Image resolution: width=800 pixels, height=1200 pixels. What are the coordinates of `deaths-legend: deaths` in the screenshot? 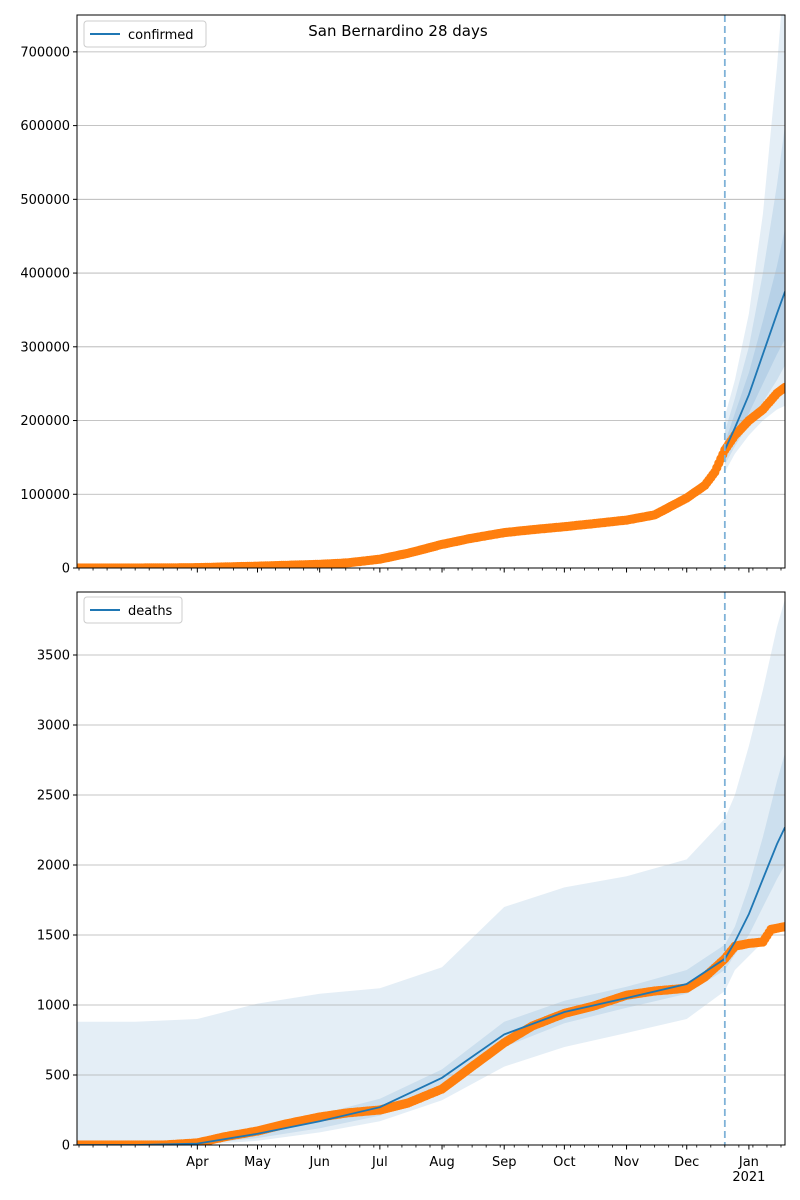 It's located at (133, 610).